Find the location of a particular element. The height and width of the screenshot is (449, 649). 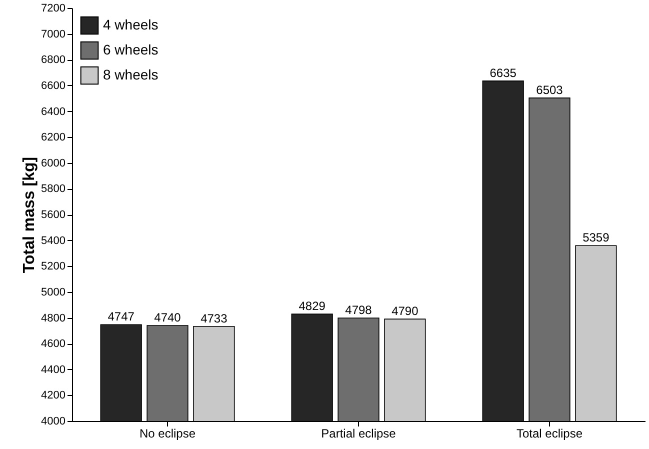

data-label: 4790 is located at coordinates (405, 311).